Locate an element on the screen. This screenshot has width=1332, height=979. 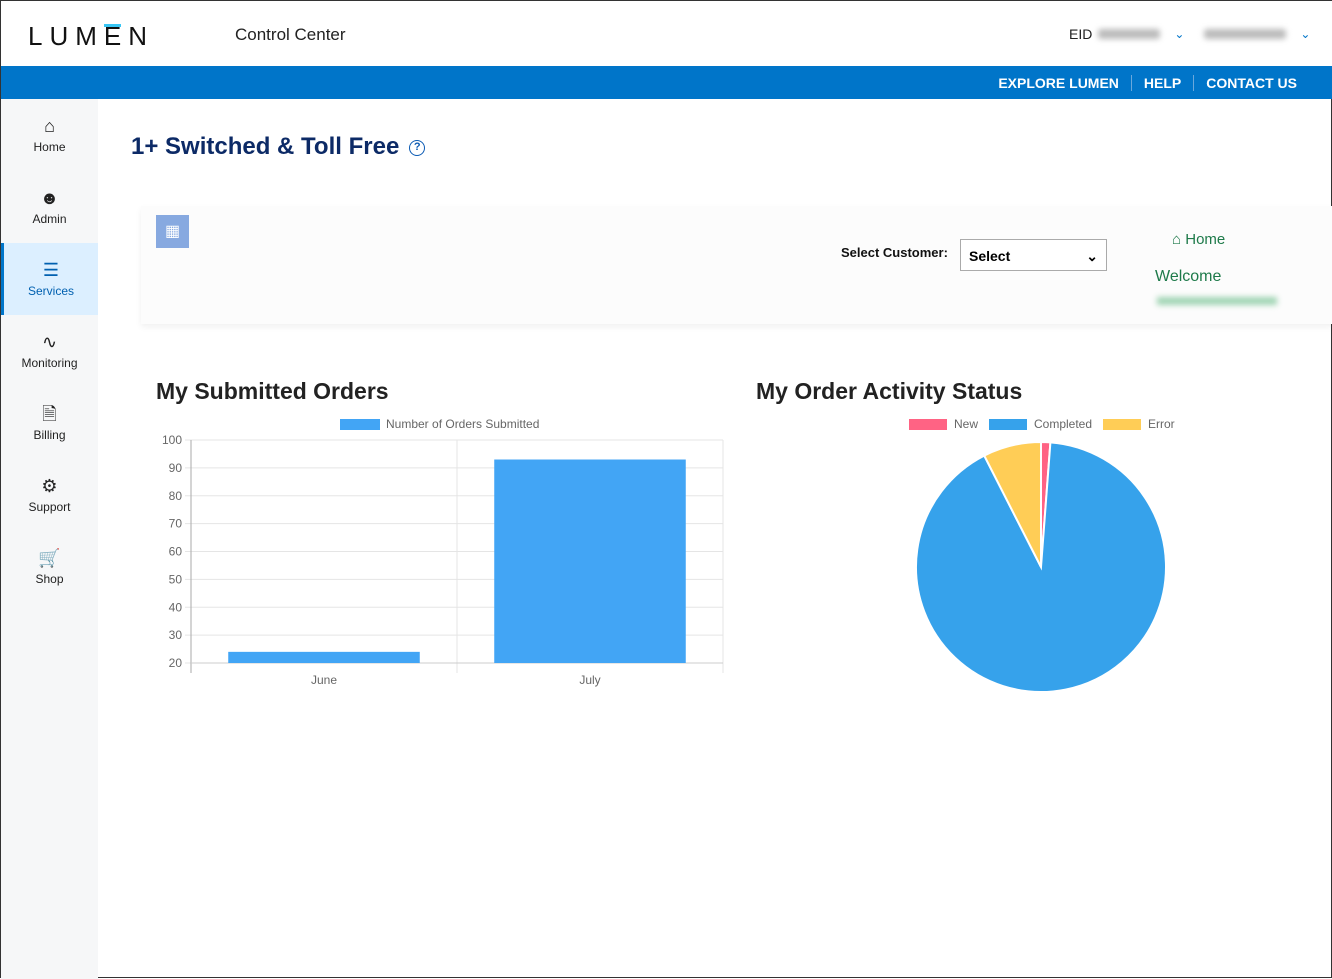
legend-label: Number of Orders Submitted is located at coordinates (462, 424).